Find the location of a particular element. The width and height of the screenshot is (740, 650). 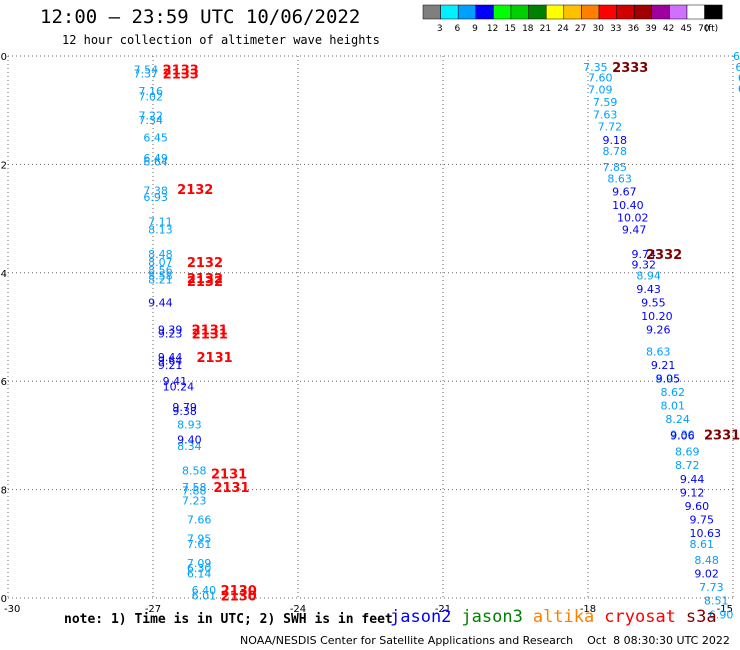

wave-height-value: 7.22 is located at coordinates (151, 116).